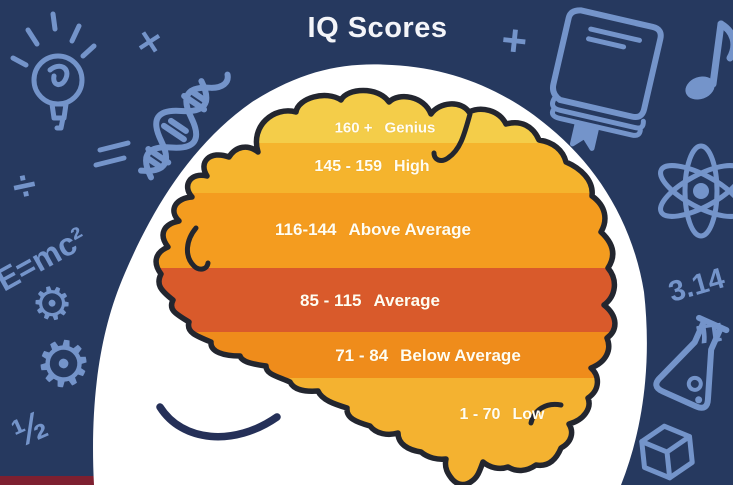 Image resolution: width=733 pixels, height=485 pixels. Describe the element at coordinates (70, 89) in the screenshot. I see `lightbulb-icon` at that location.